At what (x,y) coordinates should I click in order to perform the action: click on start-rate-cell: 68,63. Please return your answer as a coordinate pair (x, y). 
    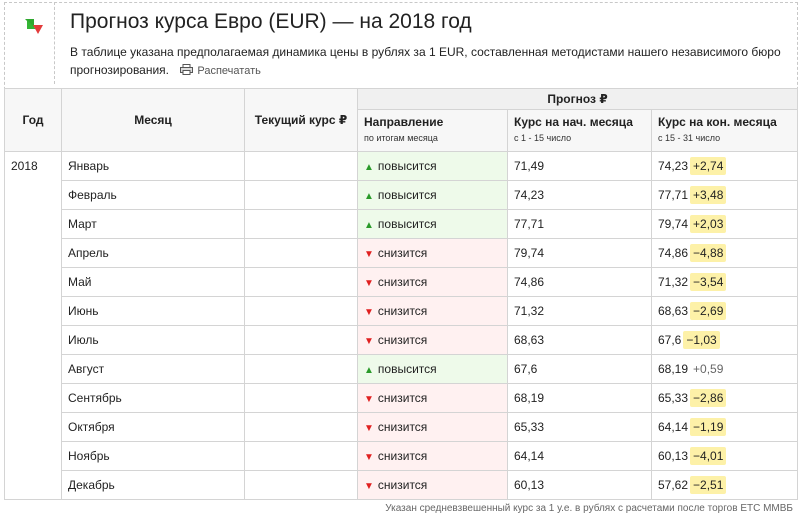
    Looking at the image, I should click on (579, 340).